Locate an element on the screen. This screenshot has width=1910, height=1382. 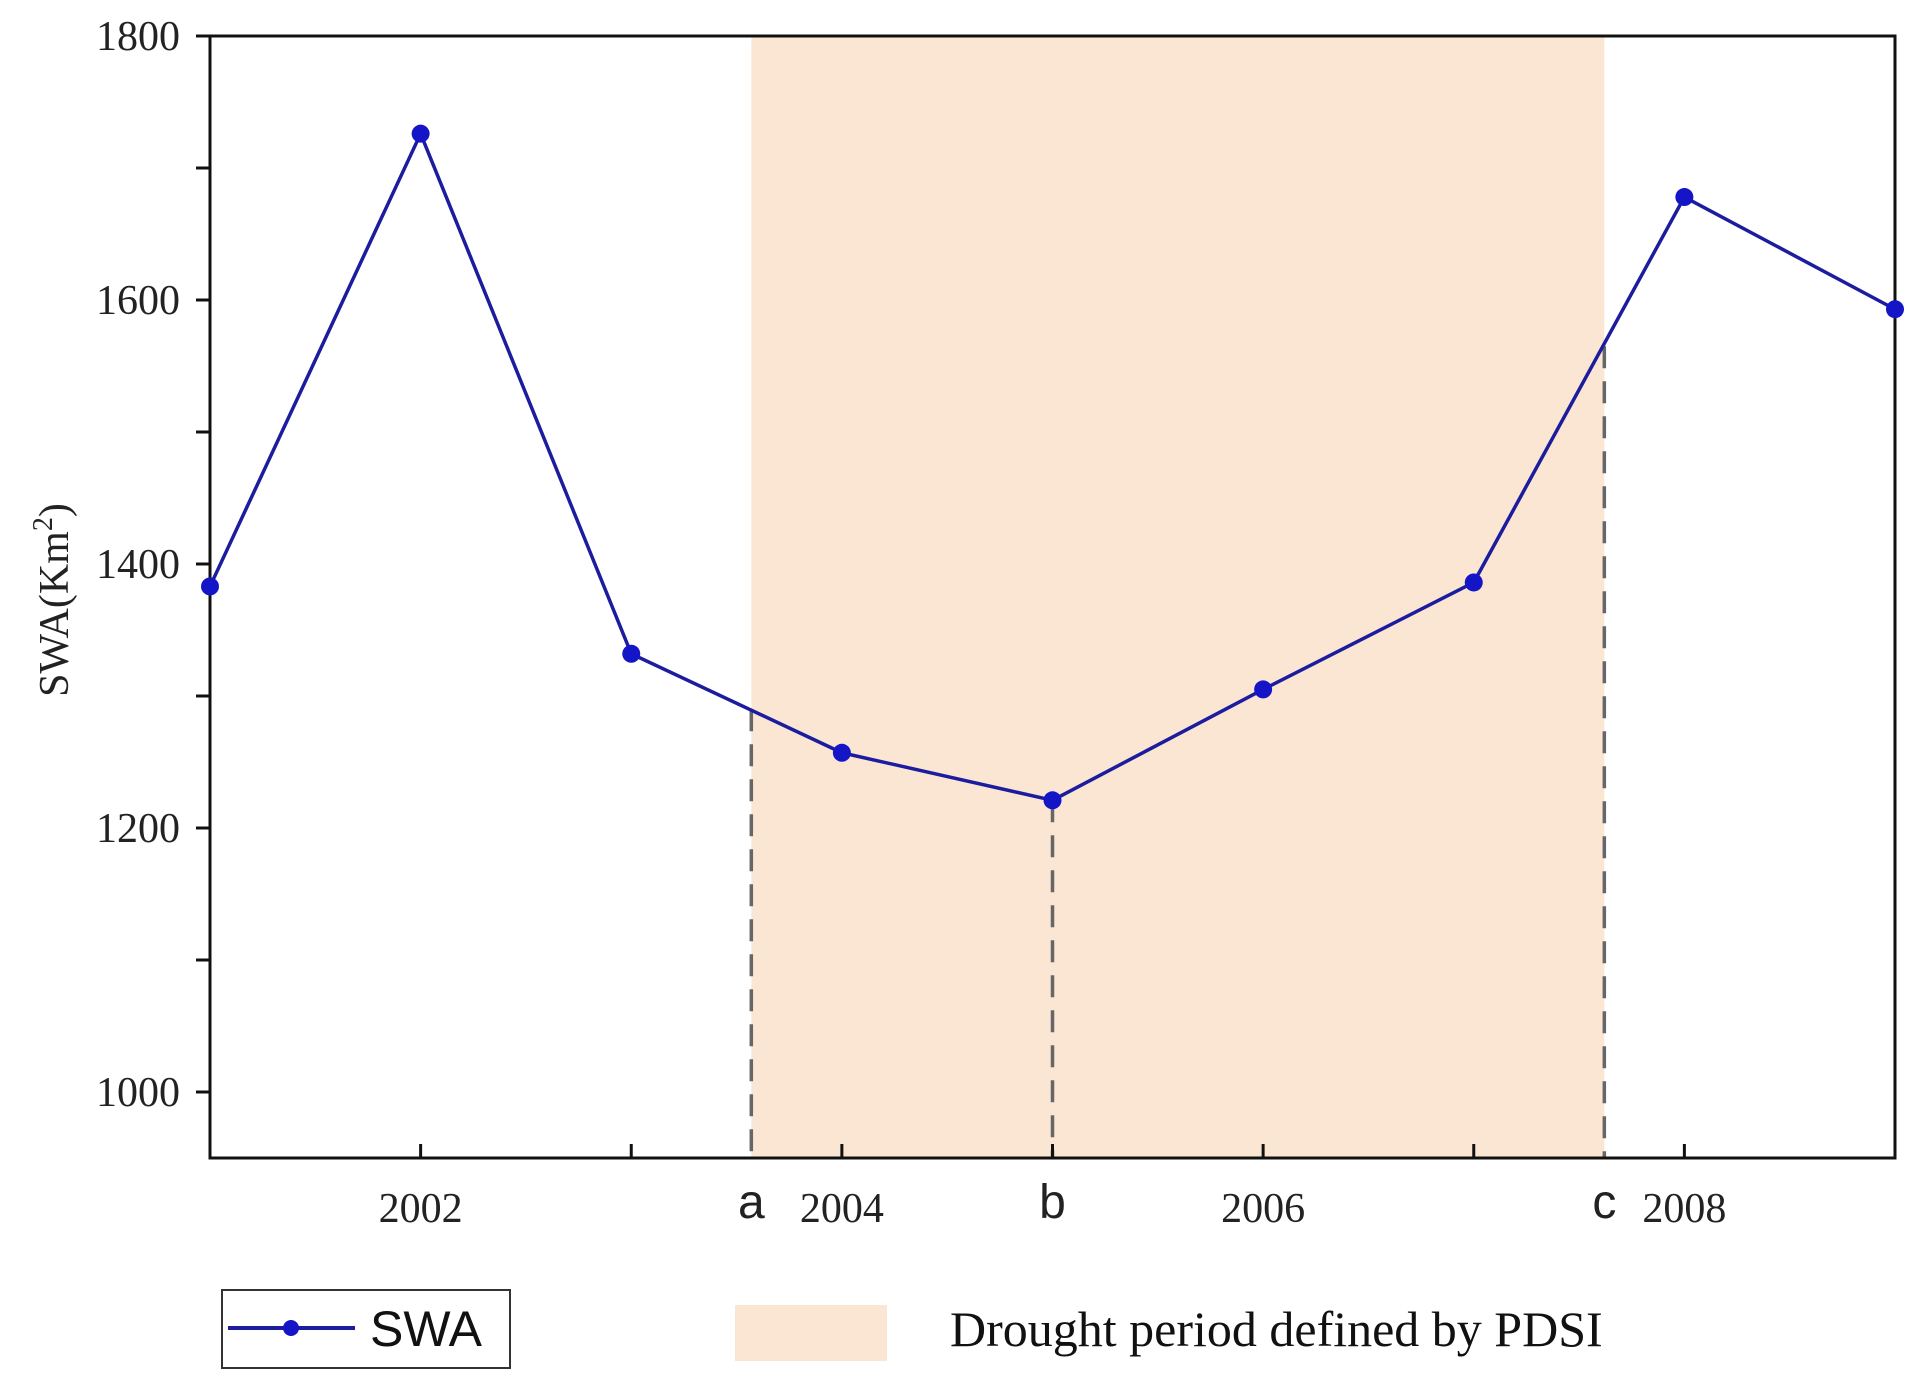
y-axis-ticks: 1000 1200 1400 1600 1800 is located at coordinates (153, 565).